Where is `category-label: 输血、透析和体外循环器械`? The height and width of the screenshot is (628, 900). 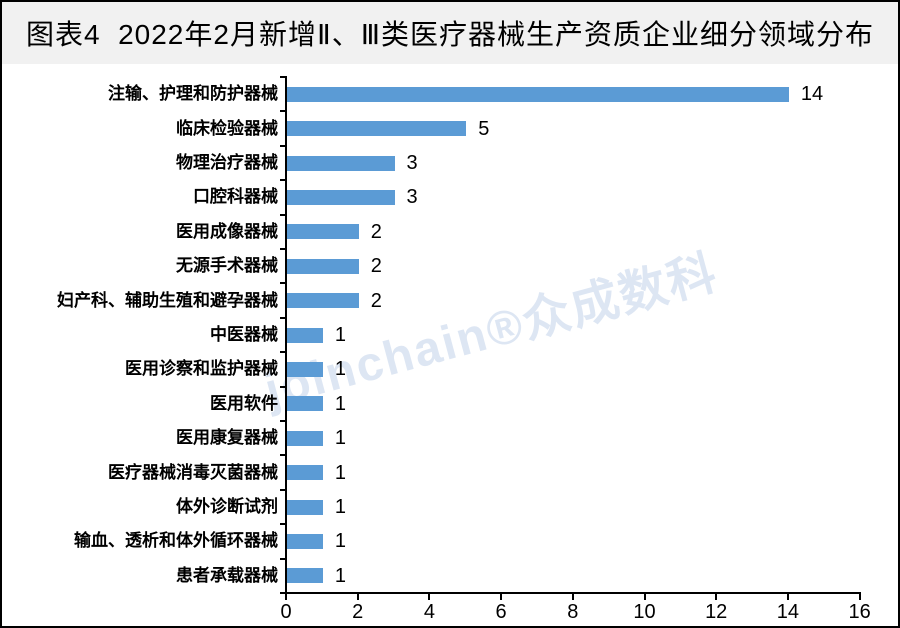
category-label: 输血、透析和体外循环器械 is located at coordinates (176, 541).